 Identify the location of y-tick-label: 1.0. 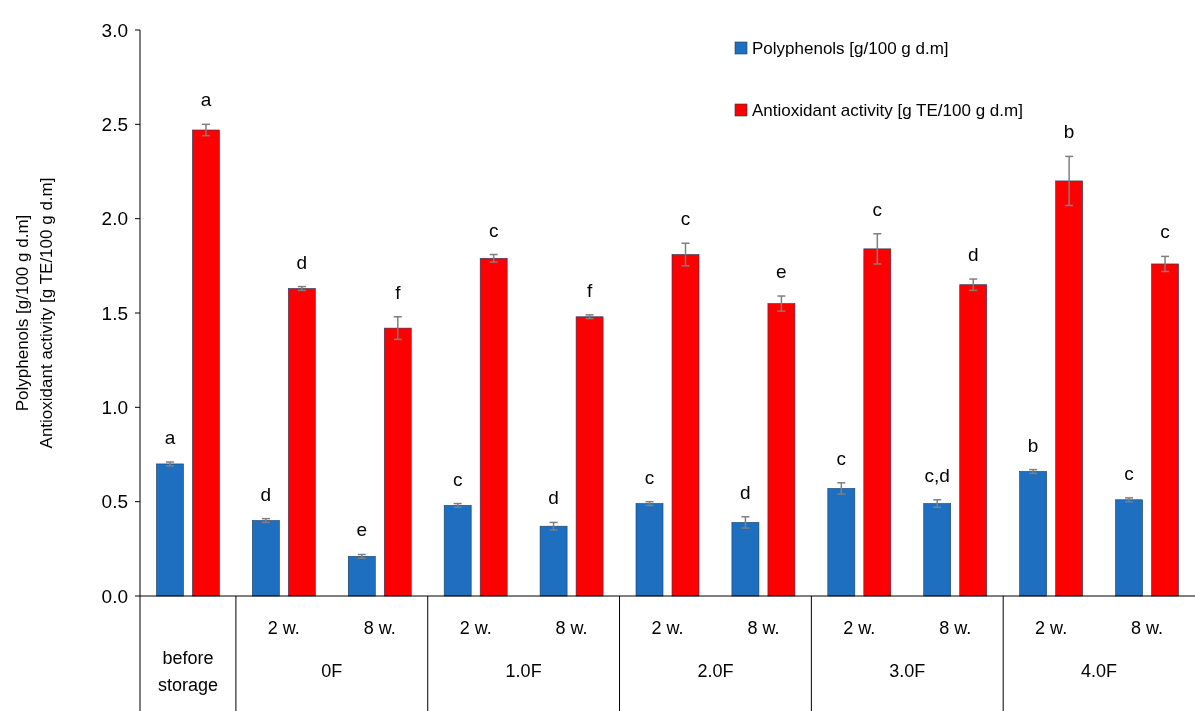
(114, 407).